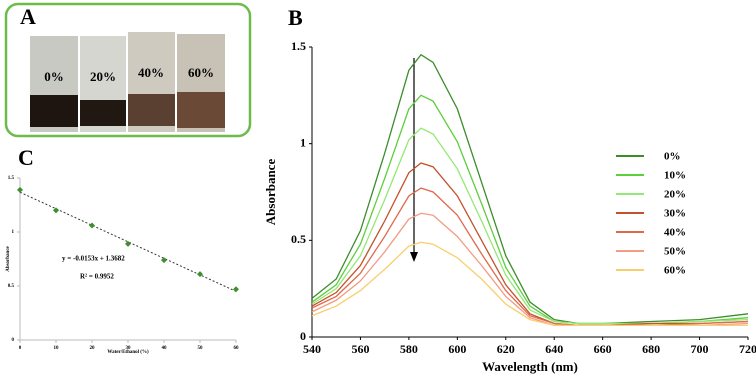 This screenshot has width=756, height=387. I want to click on legend-label: 40%, so click(675, 233).